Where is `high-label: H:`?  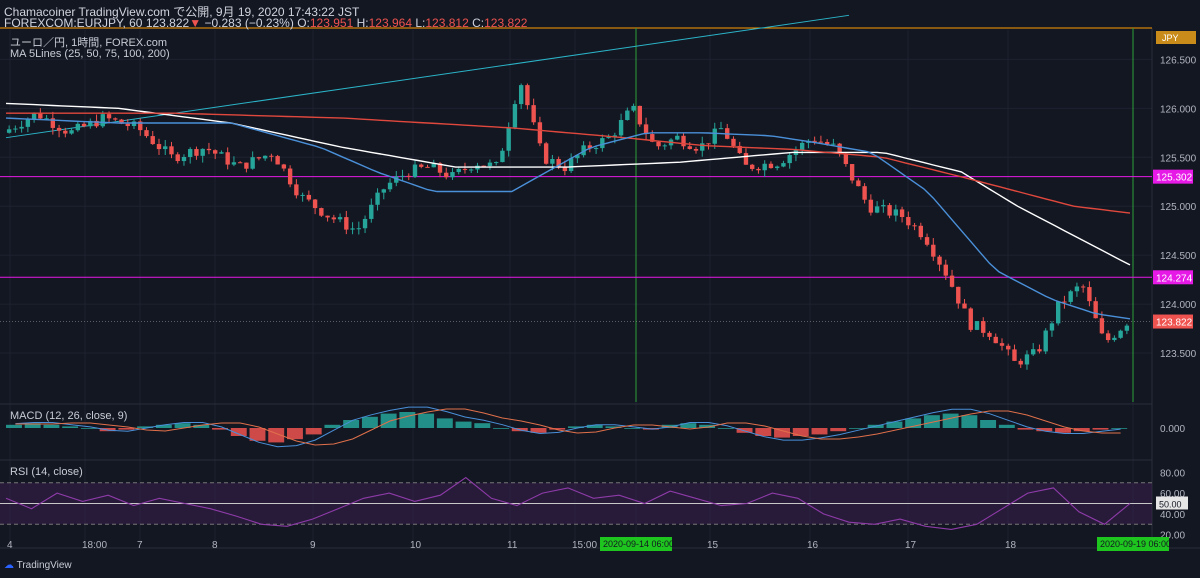
high-label: H: is located at coordinates (362, 23).